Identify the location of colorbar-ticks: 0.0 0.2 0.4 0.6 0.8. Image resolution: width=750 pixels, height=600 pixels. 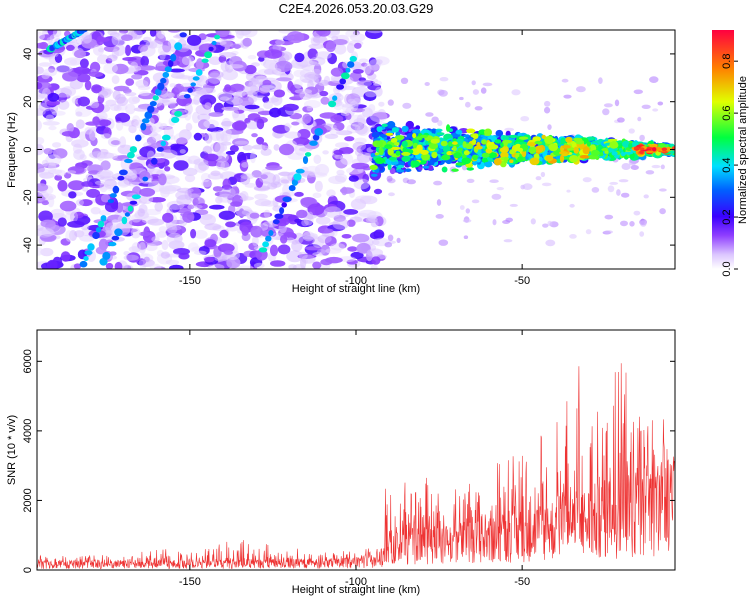
(729, 165).